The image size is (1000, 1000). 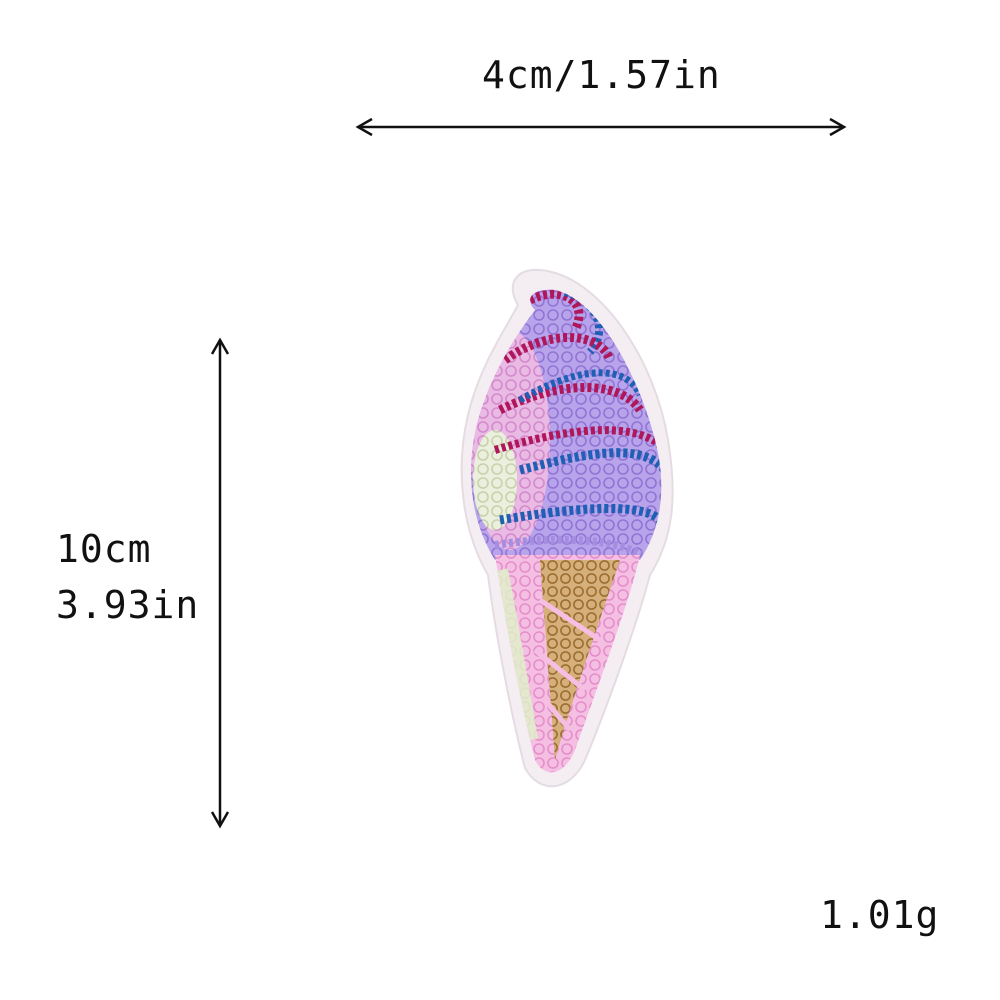 I want to click on weight-label: 1.01g, so click(x=880, y=915).